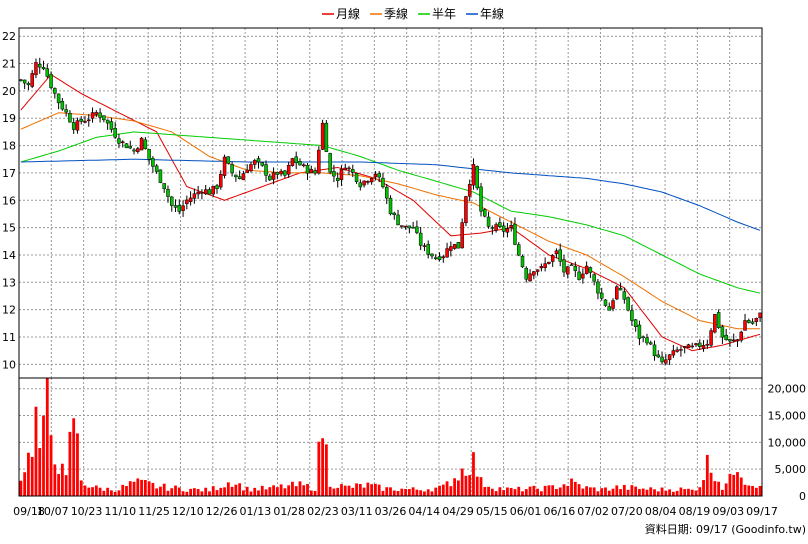  Describe the element at coordinates (9, 255) in the screenshot. I see `price-y-tick-label: 14` at that location.